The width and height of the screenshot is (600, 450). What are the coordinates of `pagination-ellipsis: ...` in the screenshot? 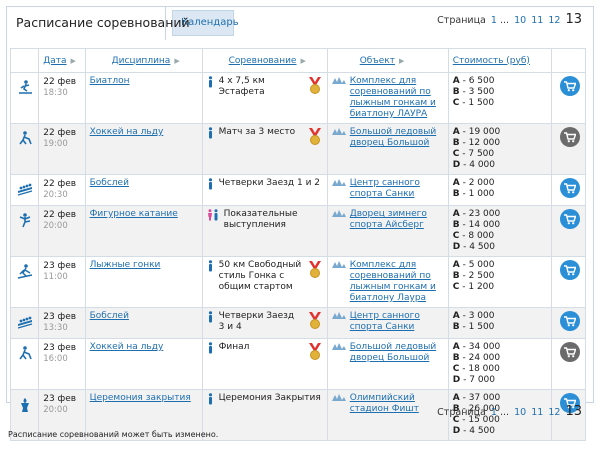 It's located at (504, 20).